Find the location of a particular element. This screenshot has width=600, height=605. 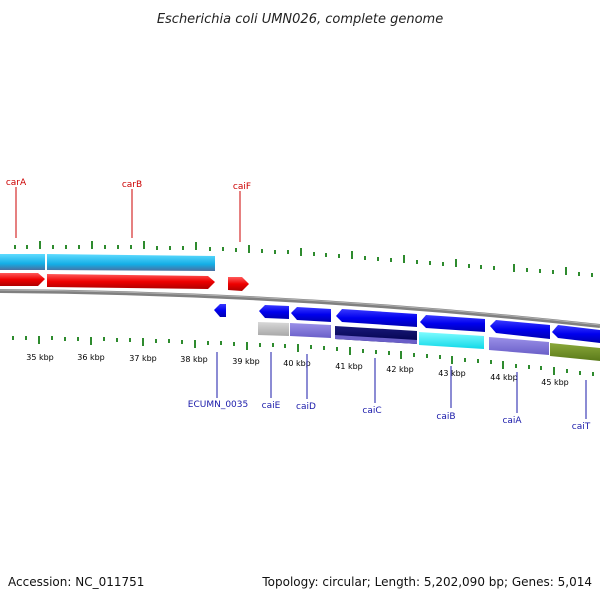

reverse-cds-track is located at coordinates (429, 341).